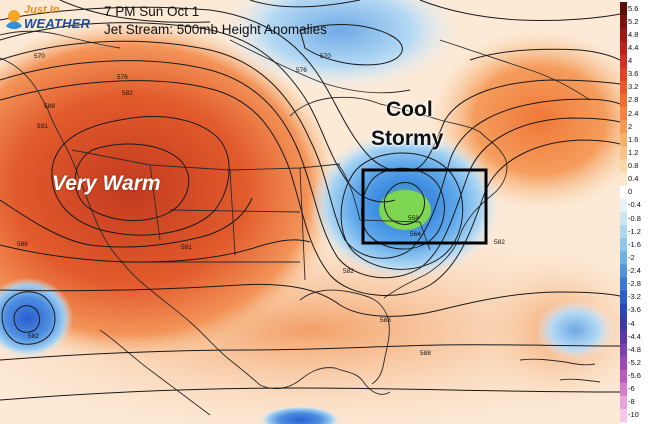 Image resolution: width=650 pixels, height=424 pixels. I want to click on title-time: 7 PM Sun Oct 1, so click(152, 11).